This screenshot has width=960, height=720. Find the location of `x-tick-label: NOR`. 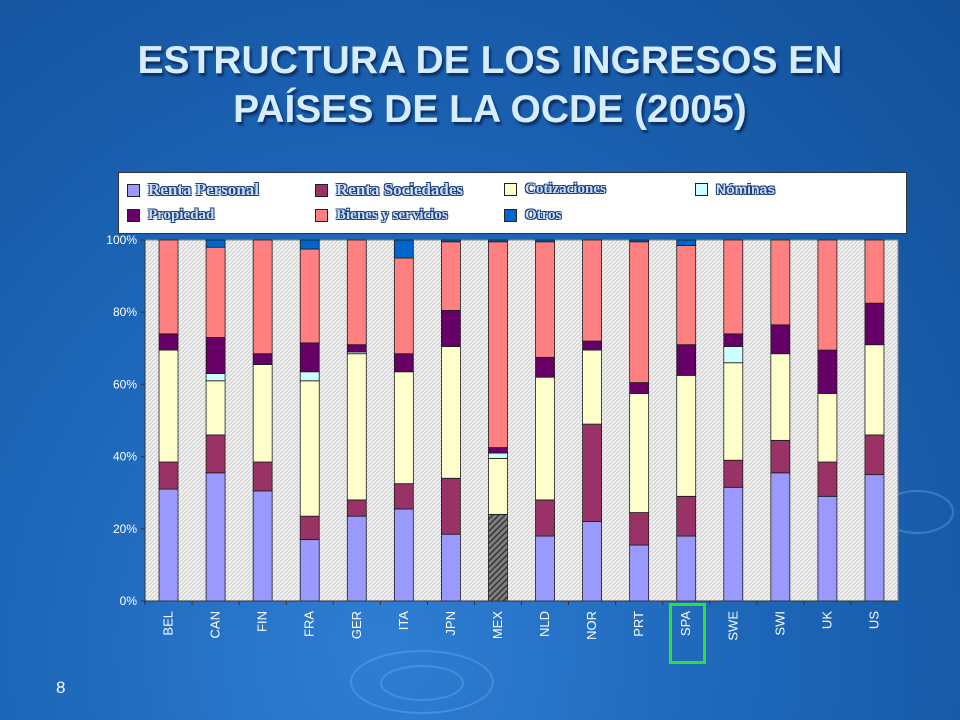

x-tick-label: NOR is located at coordinates (591, 625).